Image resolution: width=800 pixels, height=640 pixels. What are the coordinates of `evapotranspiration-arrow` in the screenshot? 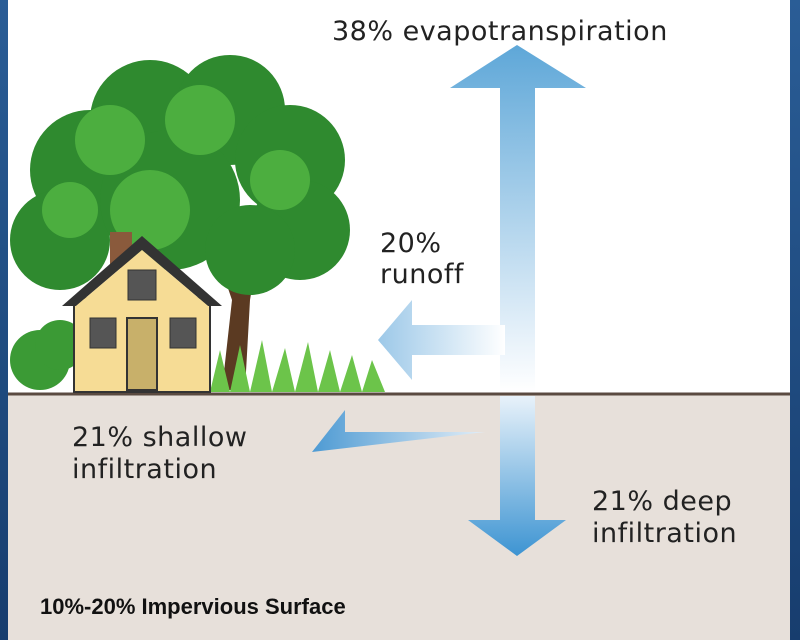 It's located at (518, 218).